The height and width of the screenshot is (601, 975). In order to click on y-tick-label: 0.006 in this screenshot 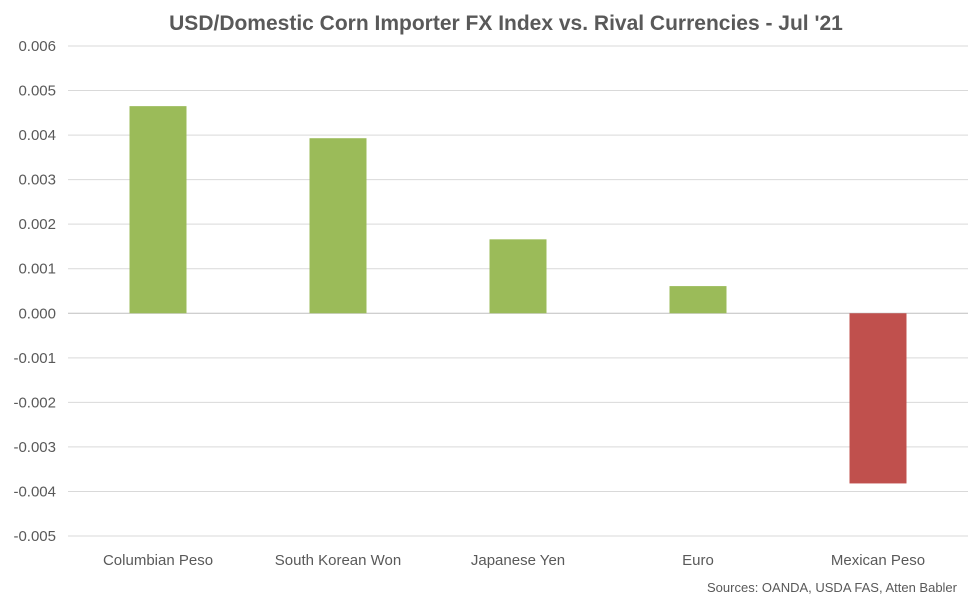, I will do `click(37, 46)`.